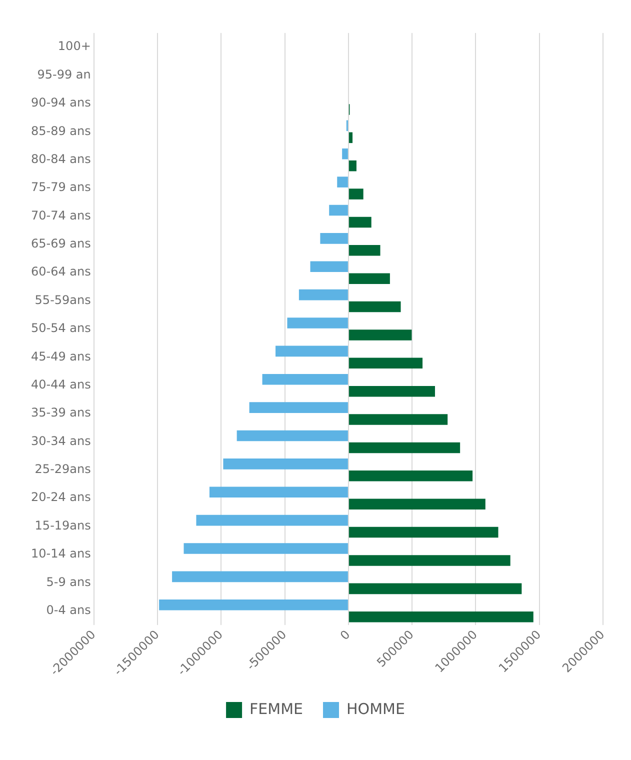 This screenshot has height=760, width=631. Describe the element at coordinates (60, 103) in the screenshot. I see `y-tick-label: 90-94 ans` at that location.